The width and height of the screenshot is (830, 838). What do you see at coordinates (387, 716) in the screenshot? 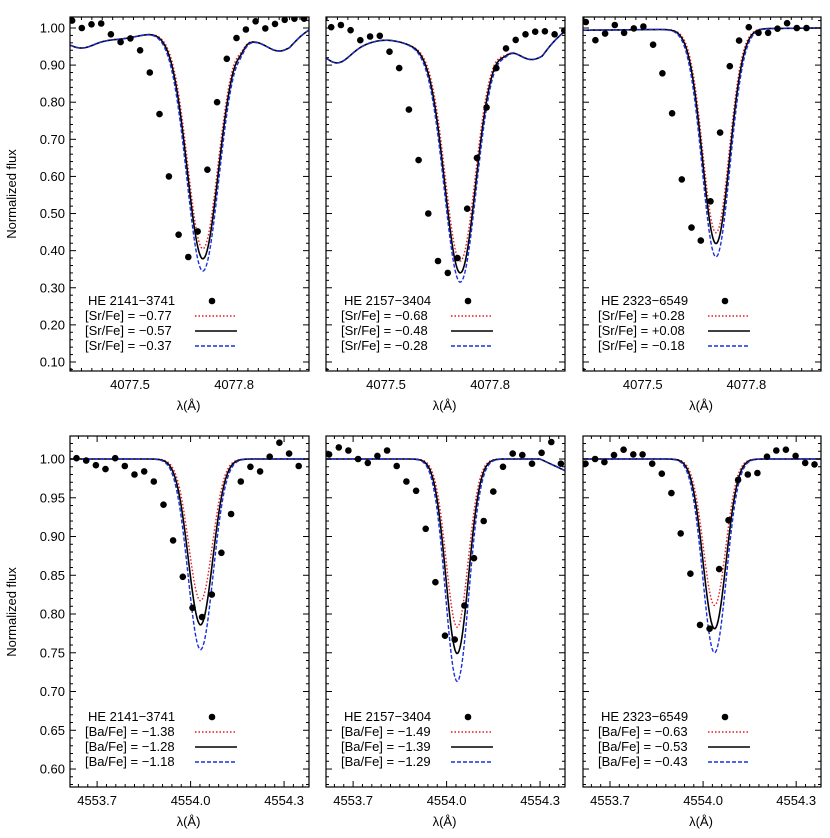
I see `legend-star-name: HE 2157−3404` at bounding box center [387, 716].